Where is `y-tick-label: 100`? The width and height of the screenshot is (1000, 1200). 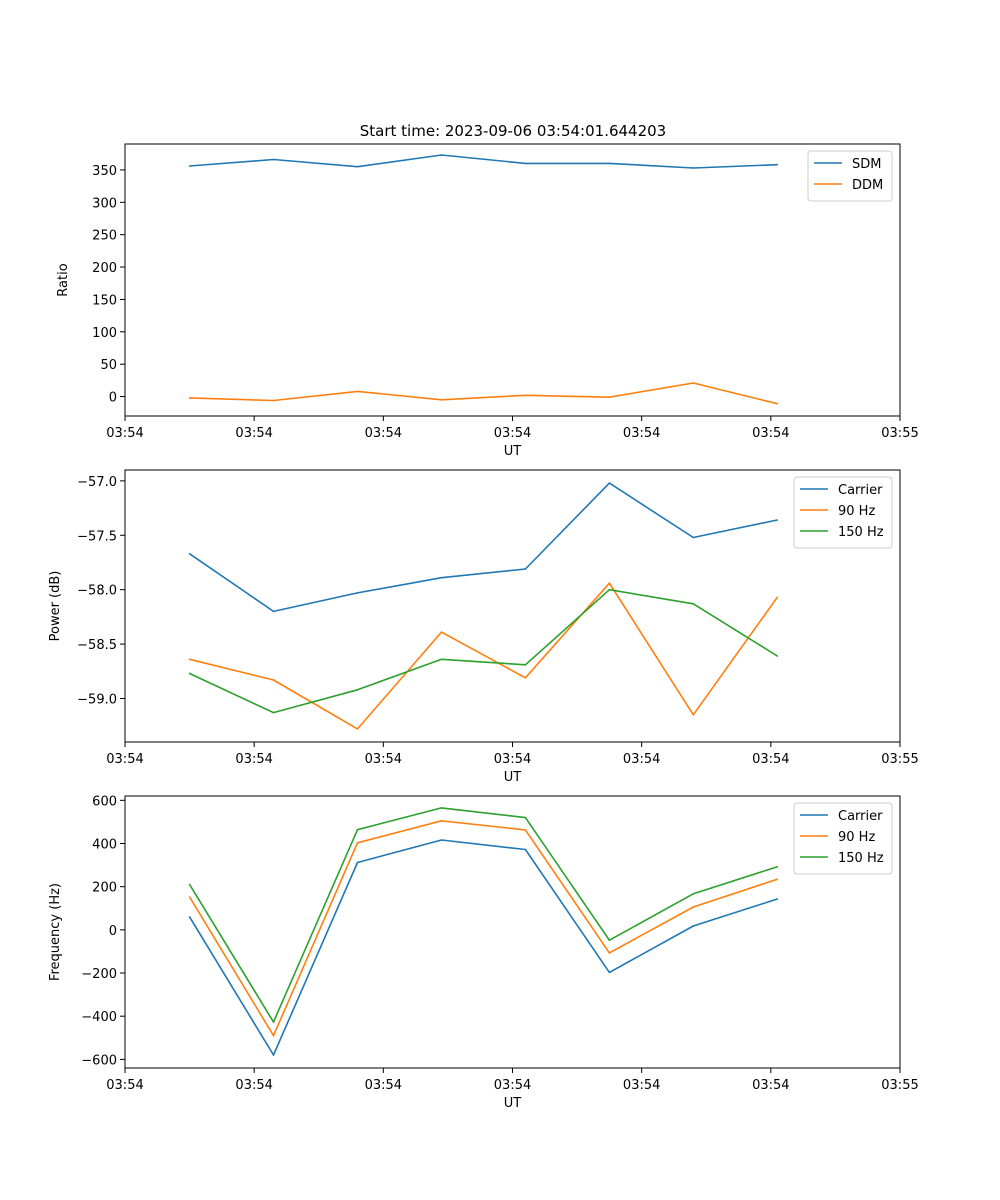
y-tick-label: 100 is located at coordinates (104, 333).